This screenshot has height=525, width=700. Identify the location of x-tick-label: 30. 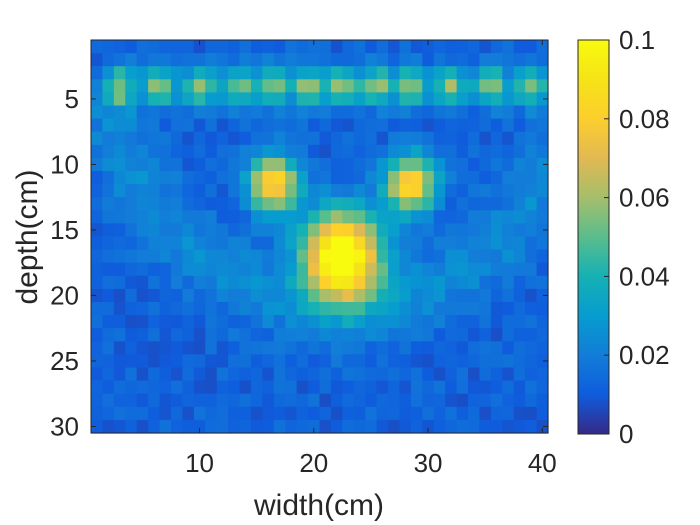
(428, 463).